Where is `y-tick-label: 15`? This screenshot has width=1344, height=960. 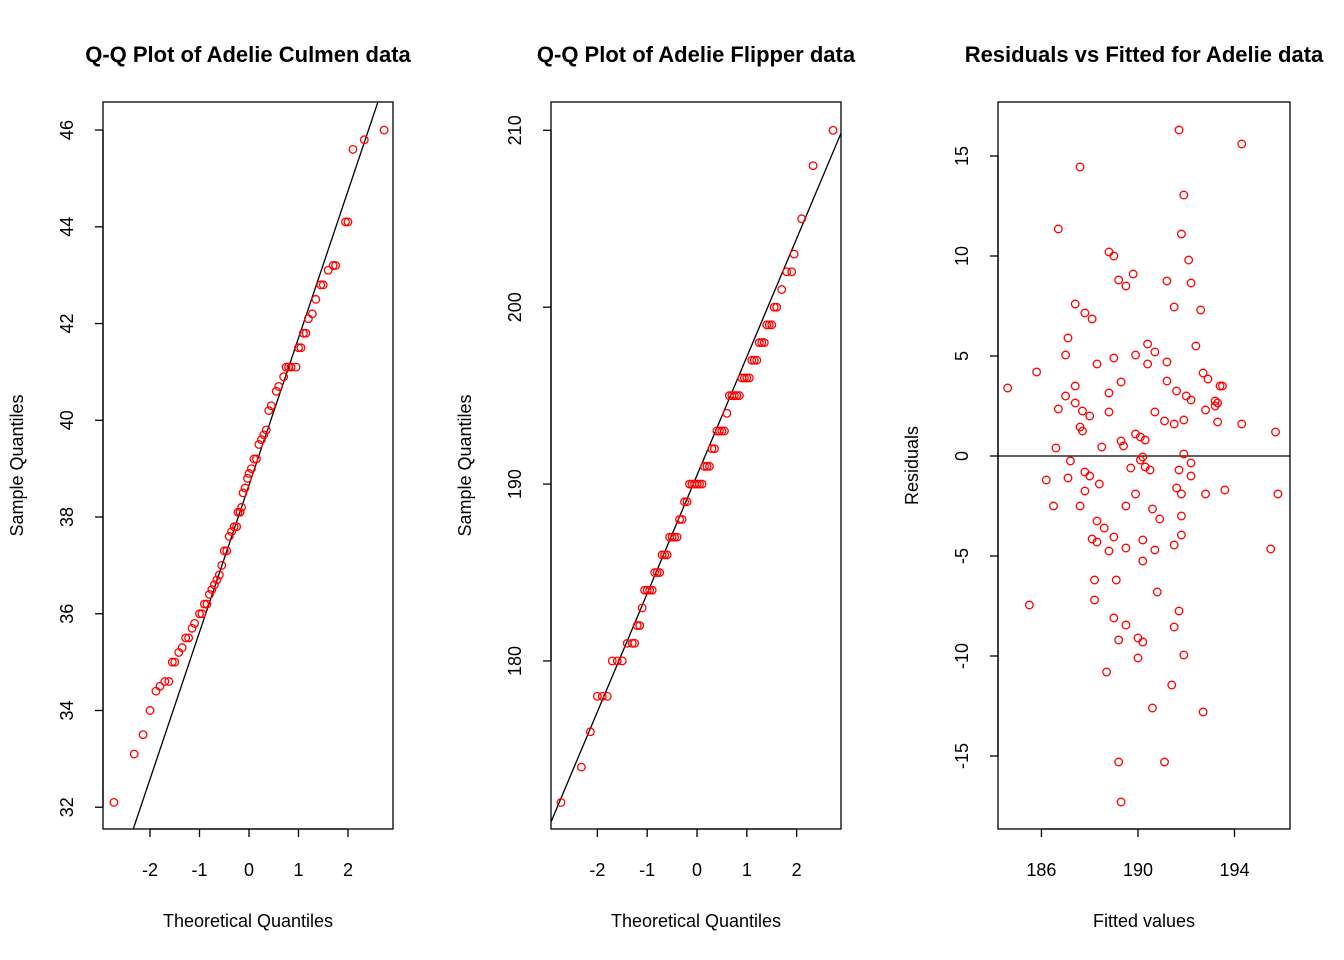 y-tick-label: 15 is located at coordinates (962, 156).